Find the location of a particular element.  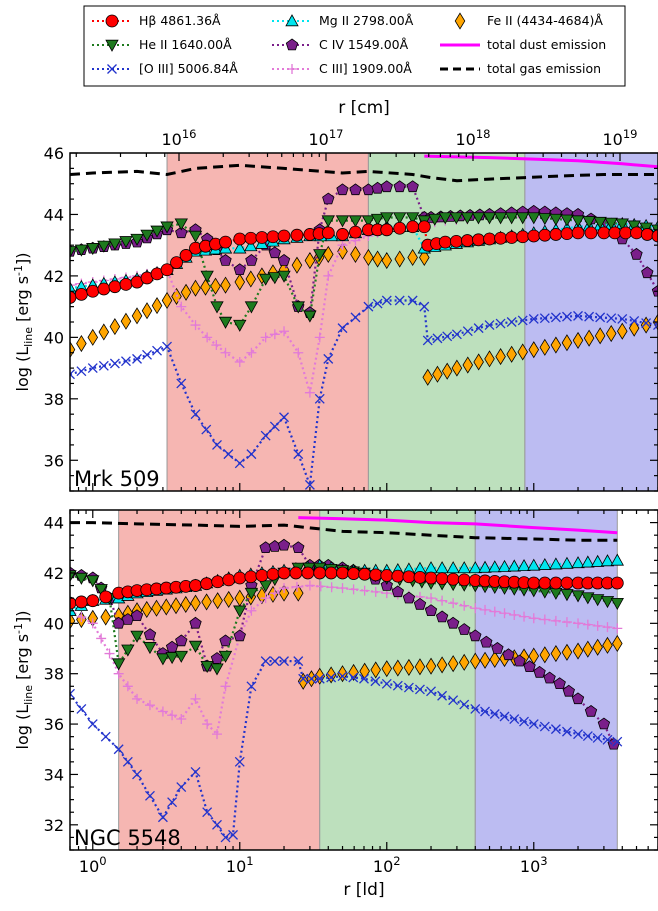

top-axis-label: r [cm] is located at coordinates (364, 108).